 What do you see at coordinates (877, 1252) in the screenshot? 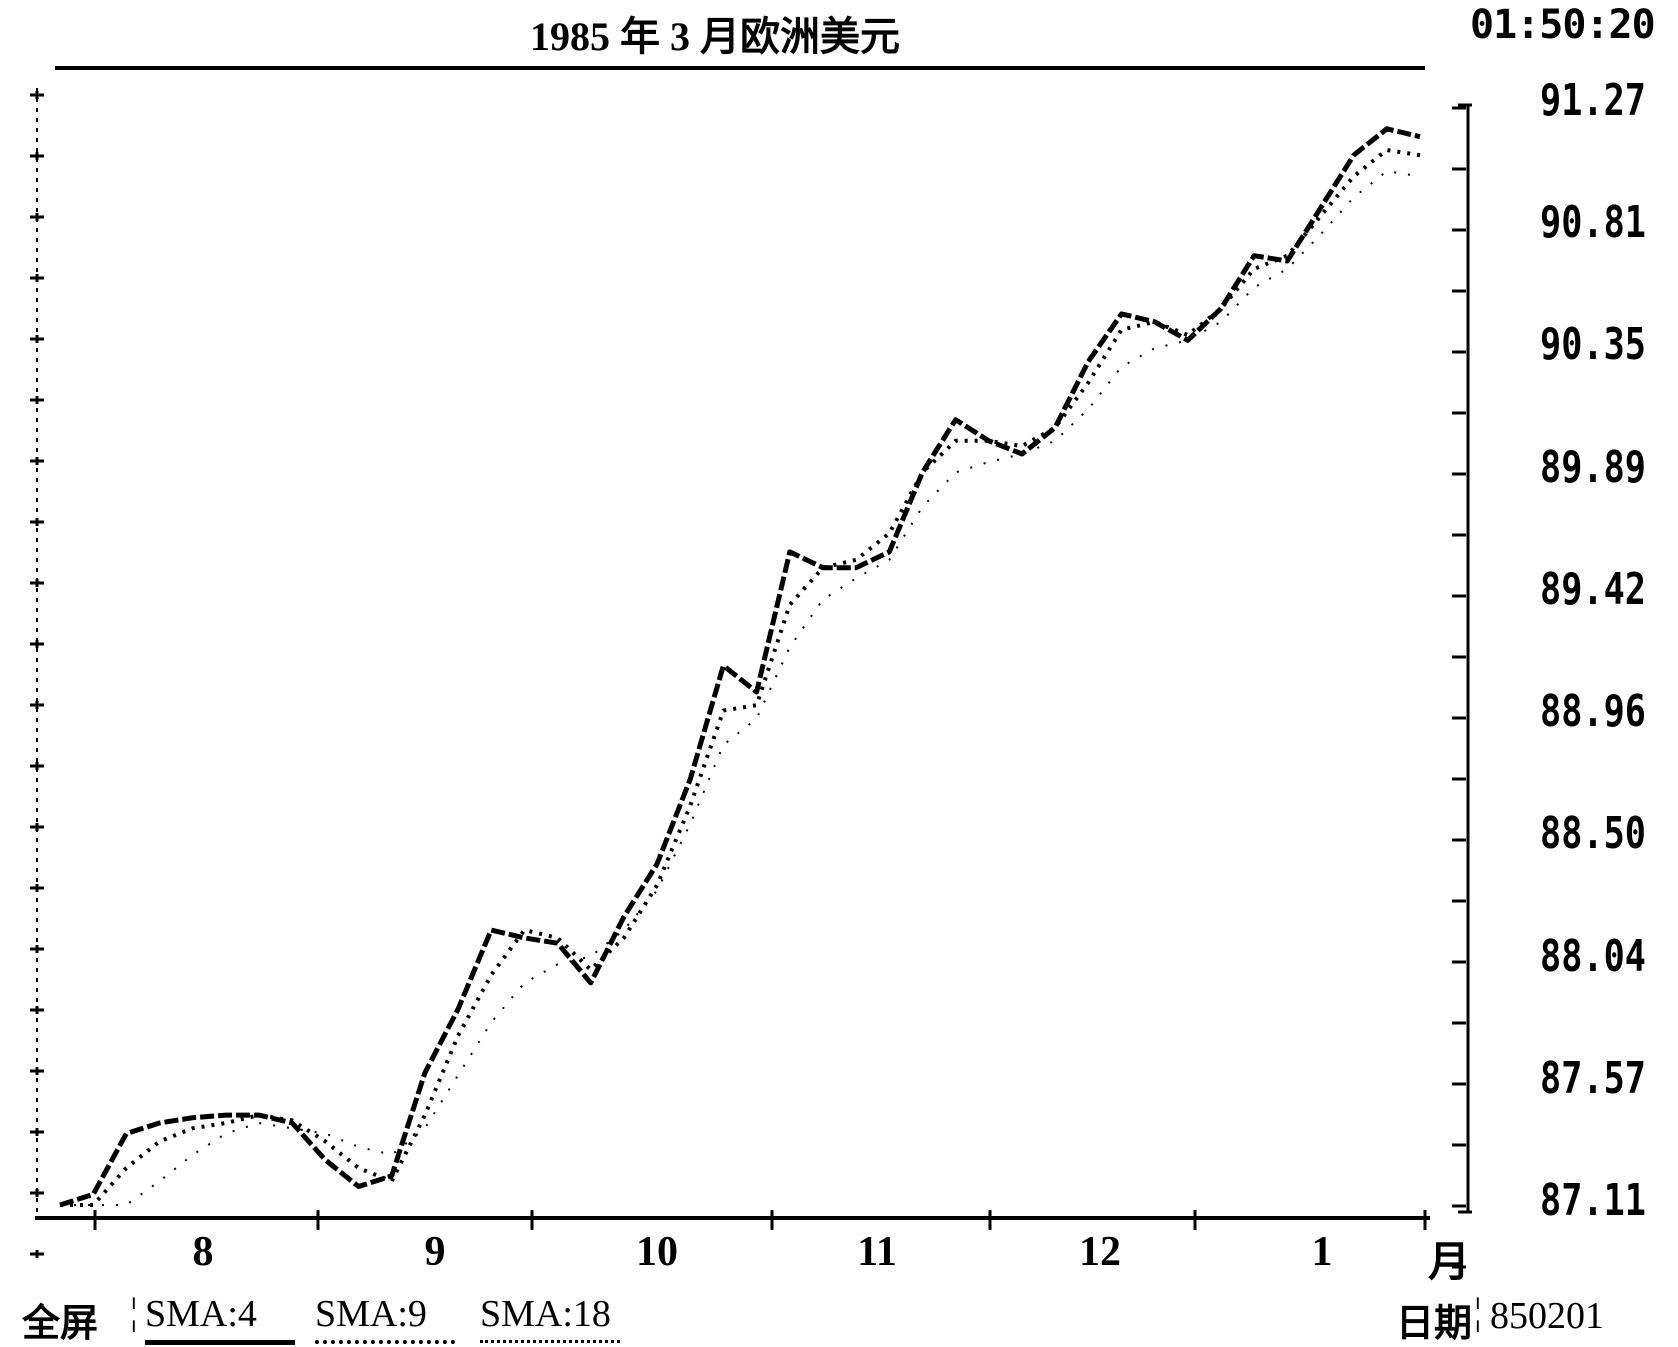
I see `x-tick-label: 11` at bounding box center [877, 1252].